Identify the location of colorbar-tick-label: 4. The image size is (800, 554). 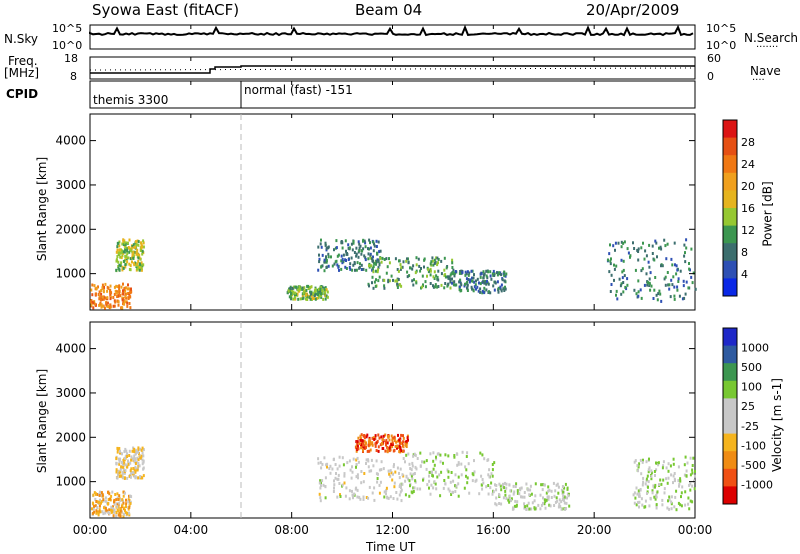
(744, 274).